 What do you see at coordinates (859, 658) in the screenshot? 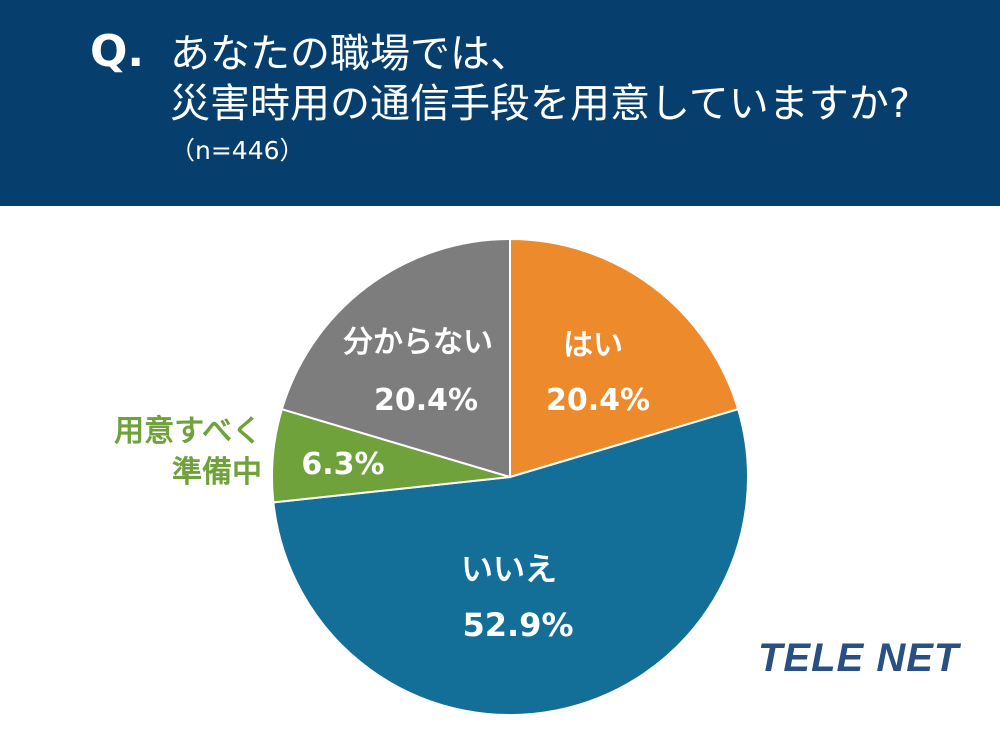
I see `telenet-logo: TELE NET` at bounding box center [859, 658].